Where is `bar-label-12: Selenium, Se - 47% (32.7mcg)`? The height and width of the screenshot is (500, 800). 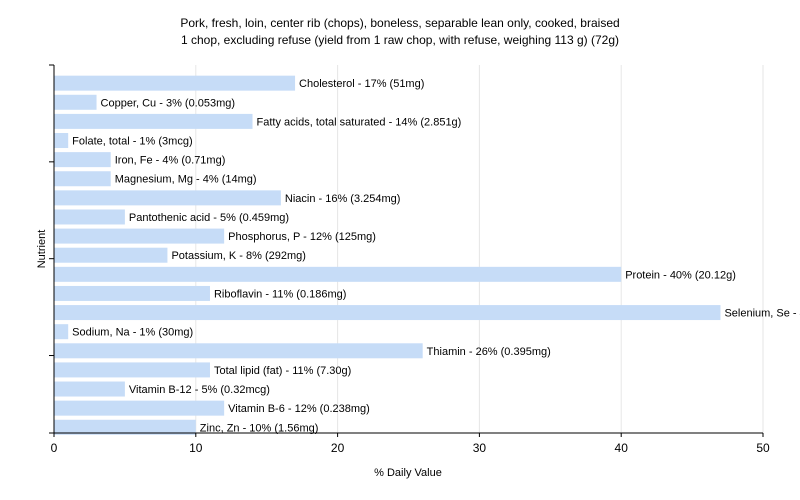
bar-label-12: Selenium, Se - 47% (32.7mcg) is located at coordinates (762, 314).